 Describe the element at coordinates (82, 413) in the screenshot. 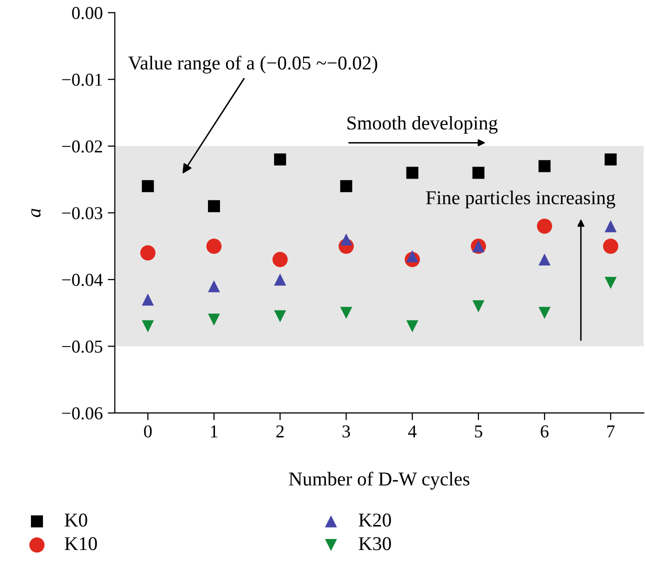

I see `y-tick-label: −0.06` at that location.